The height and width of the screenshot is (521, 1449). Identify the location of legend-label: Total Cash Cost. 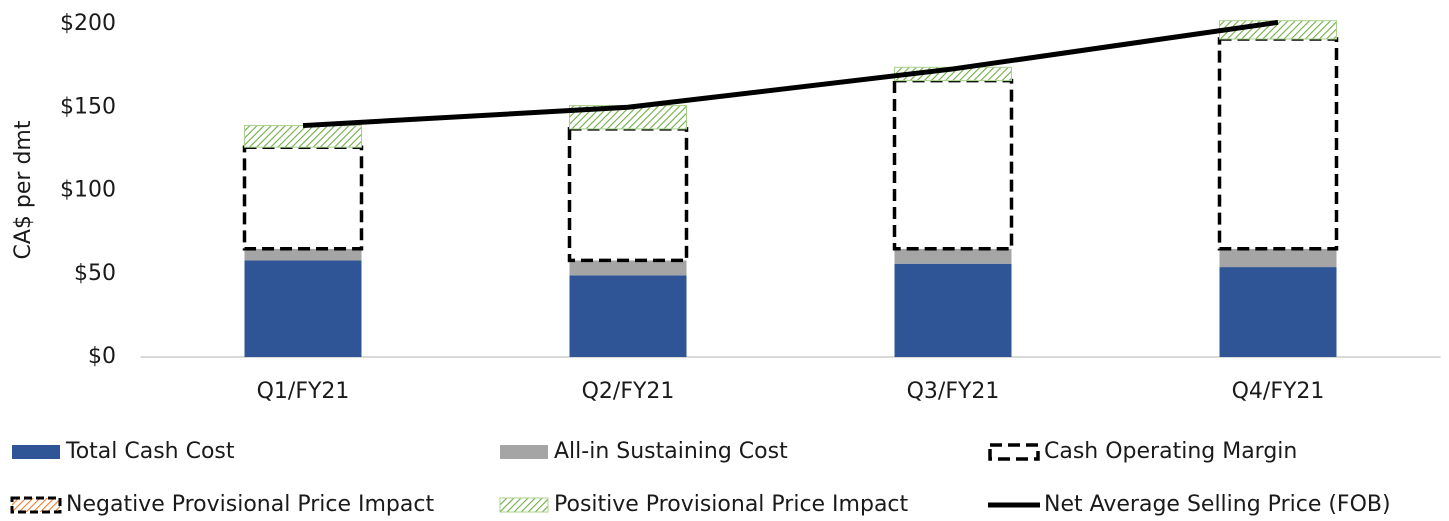
(150, 451).